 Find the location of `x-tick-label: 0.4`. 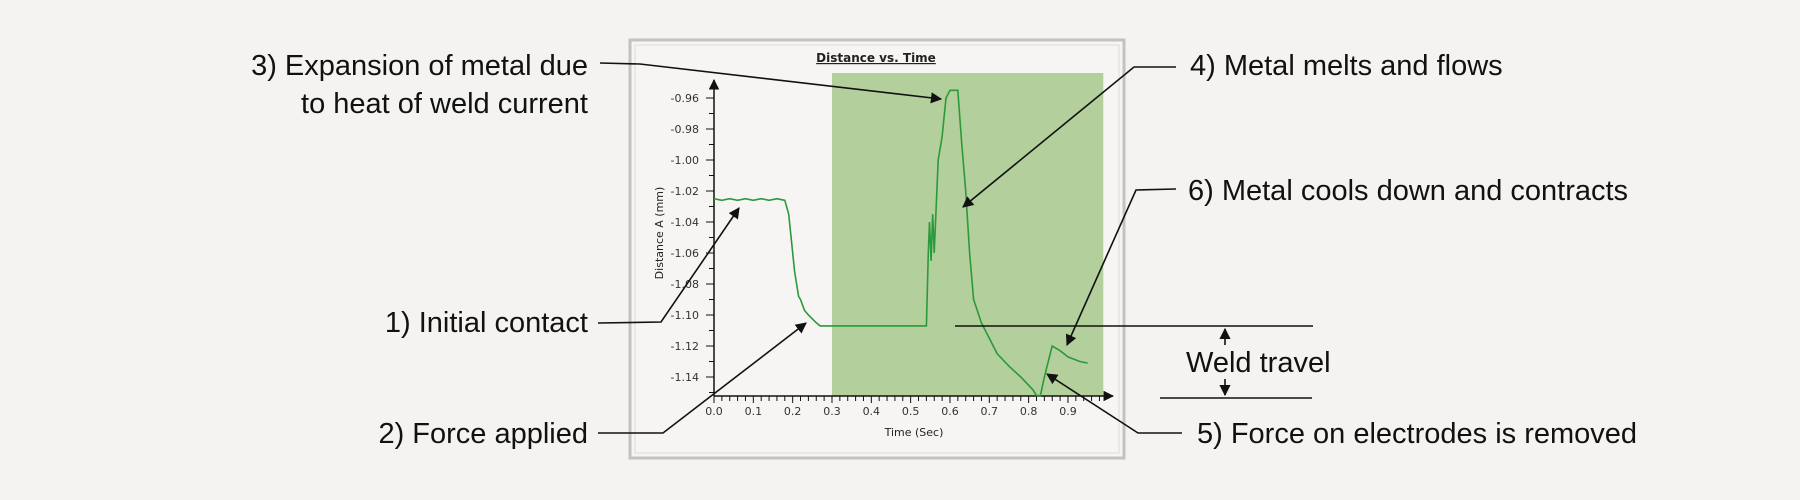

x-tick-label: 0.4 is located at coordinates (872, 411).